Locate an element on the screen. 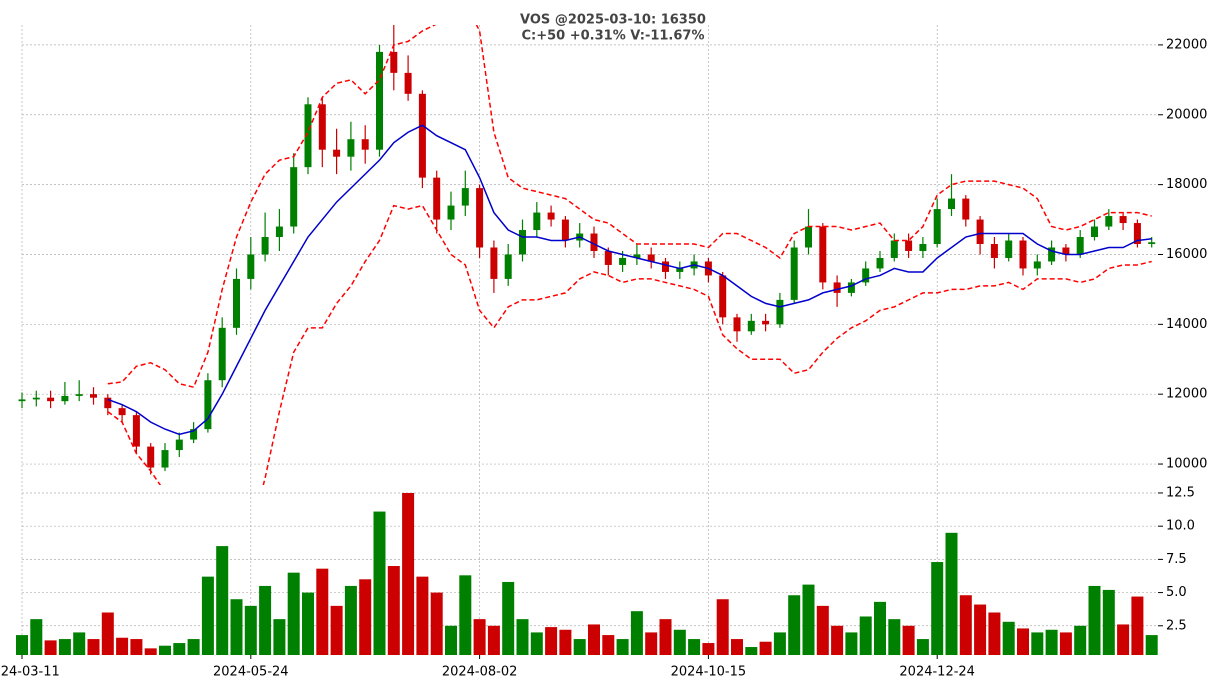 This screenshot has width=1226, height=690. x-tick-label: 2024-05-24 is located at coordinates (251, 672).